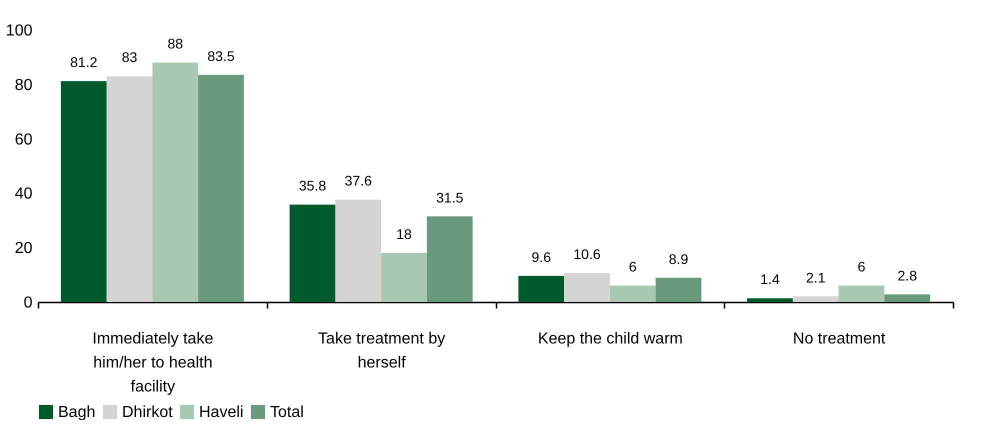 The image size is (987, 428). What do you see at coordinates (77, 412) in the screenshot?
I see `legend-label: Bagh` at bounding box center [77, 412].